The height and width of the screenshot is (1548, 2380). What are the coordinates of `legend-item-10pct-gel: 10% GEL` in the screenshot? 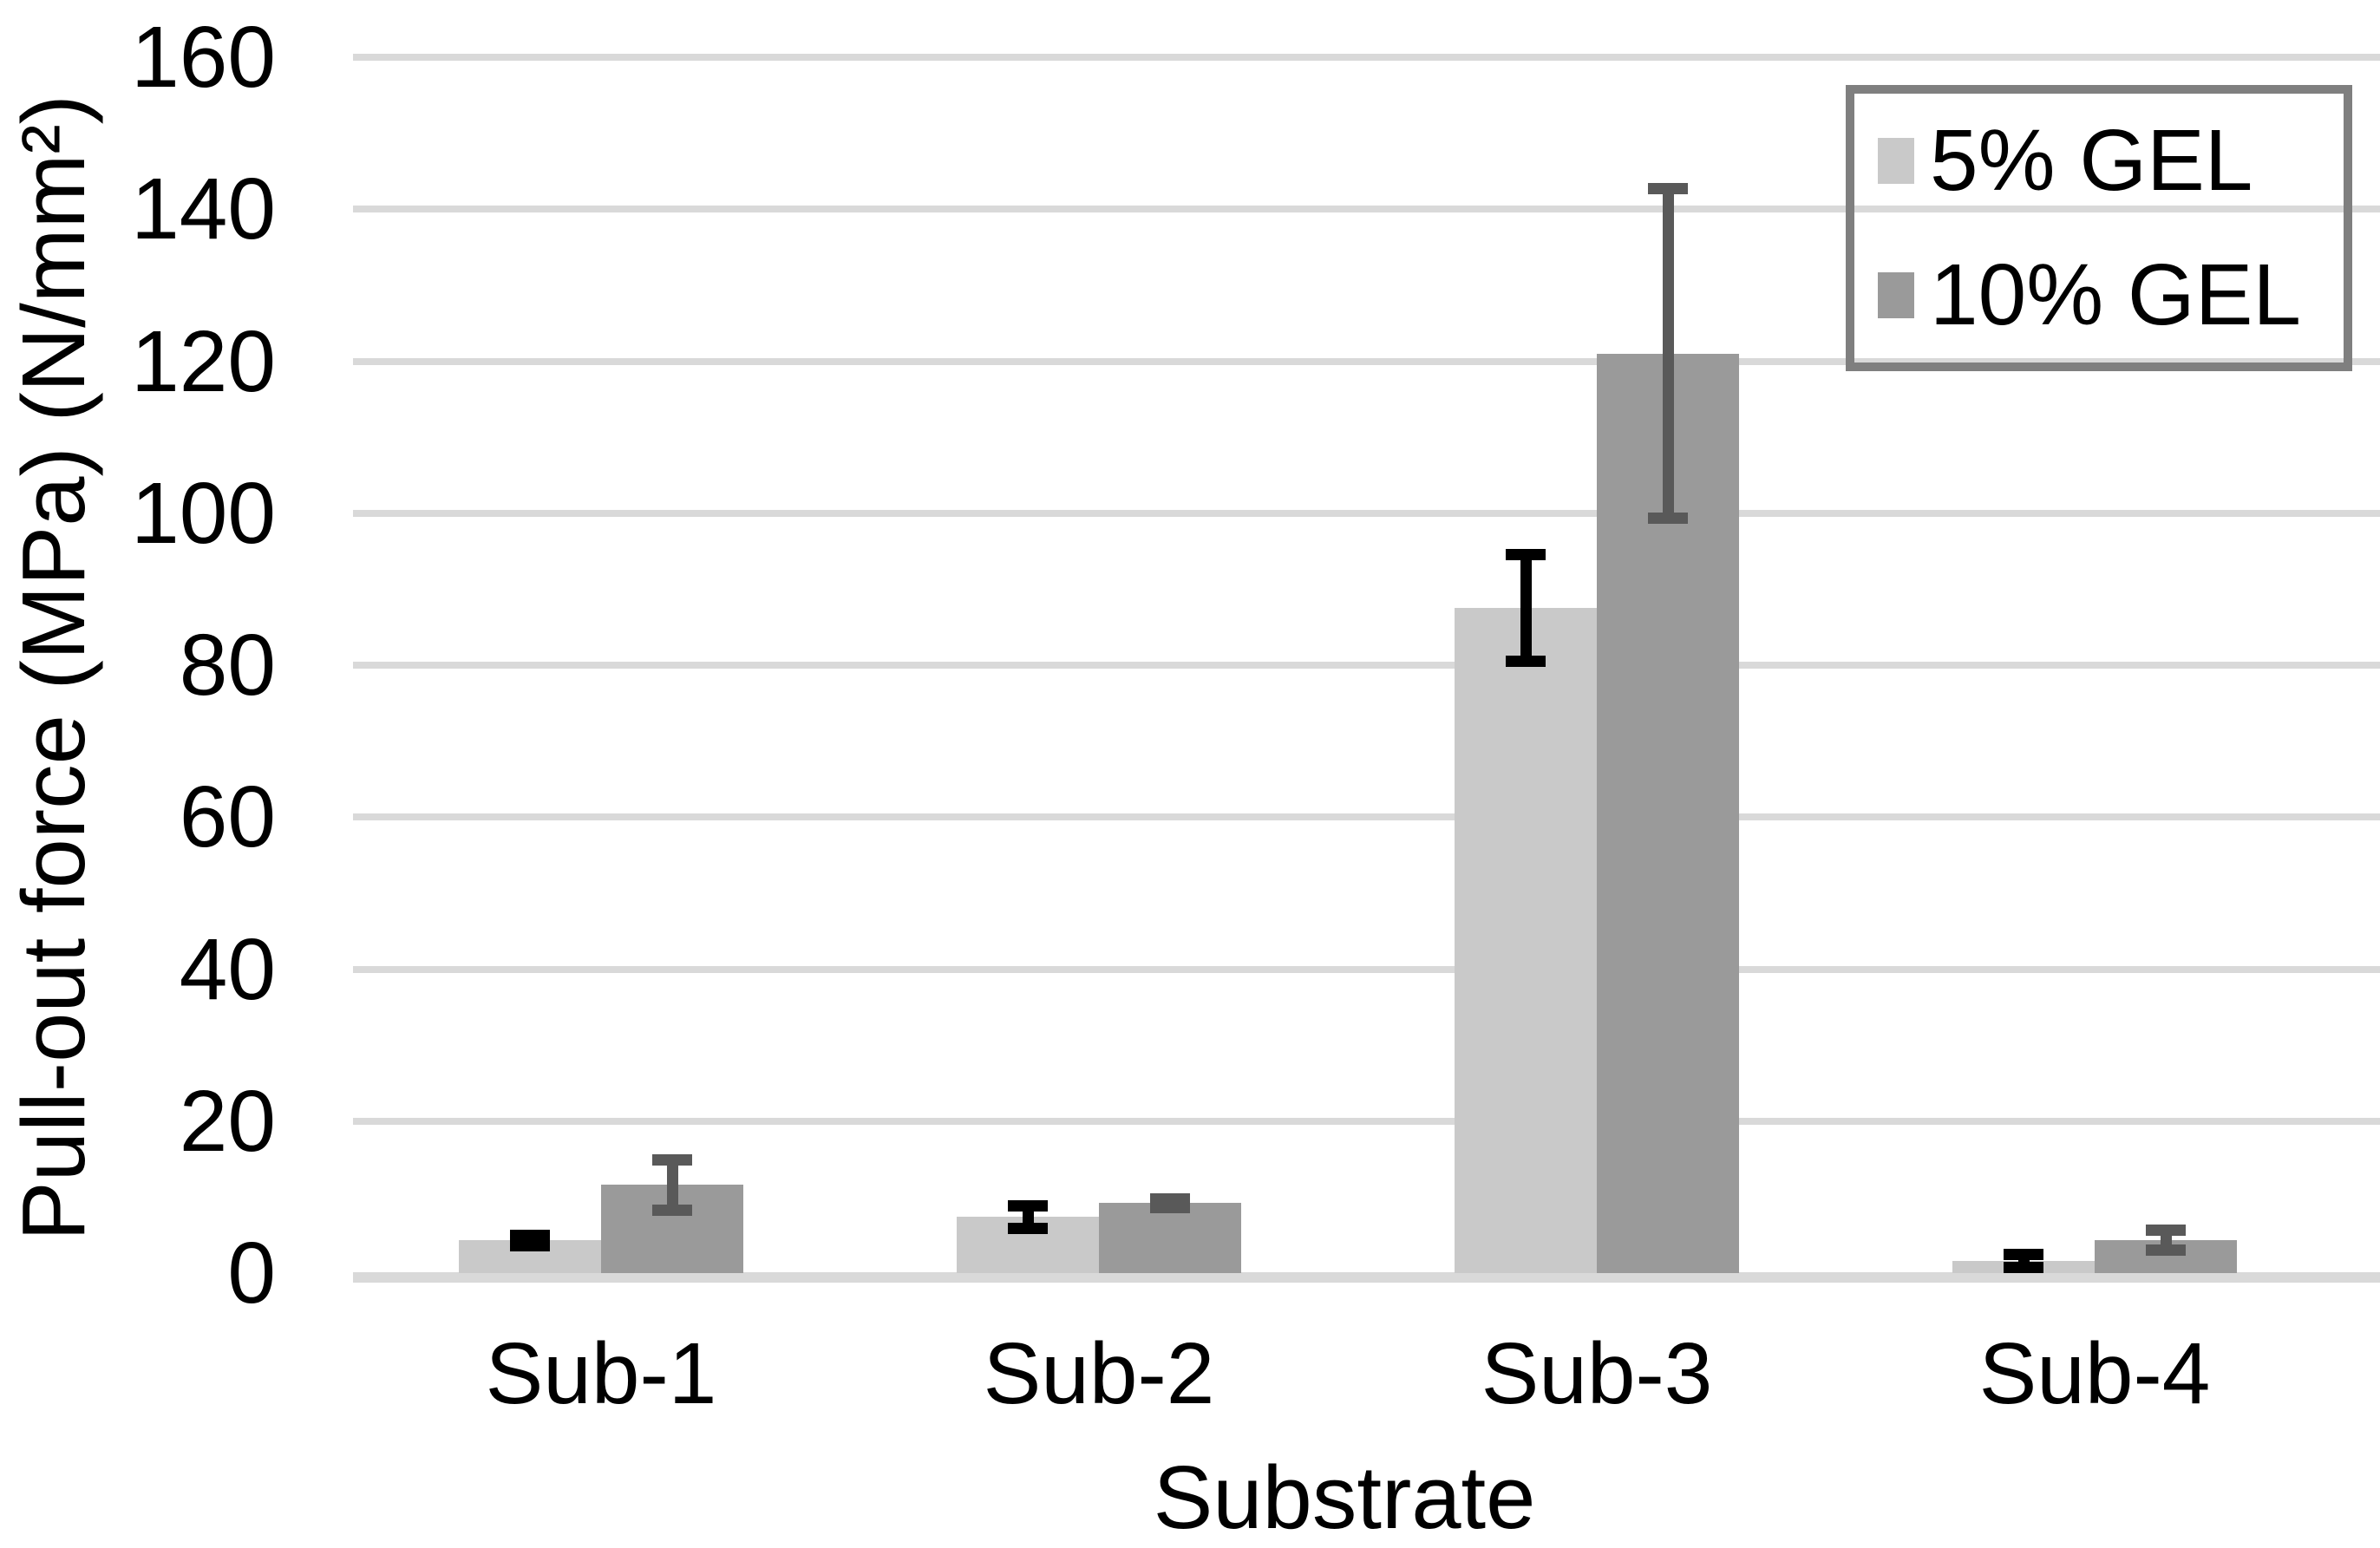 It's located at (2099, 296).